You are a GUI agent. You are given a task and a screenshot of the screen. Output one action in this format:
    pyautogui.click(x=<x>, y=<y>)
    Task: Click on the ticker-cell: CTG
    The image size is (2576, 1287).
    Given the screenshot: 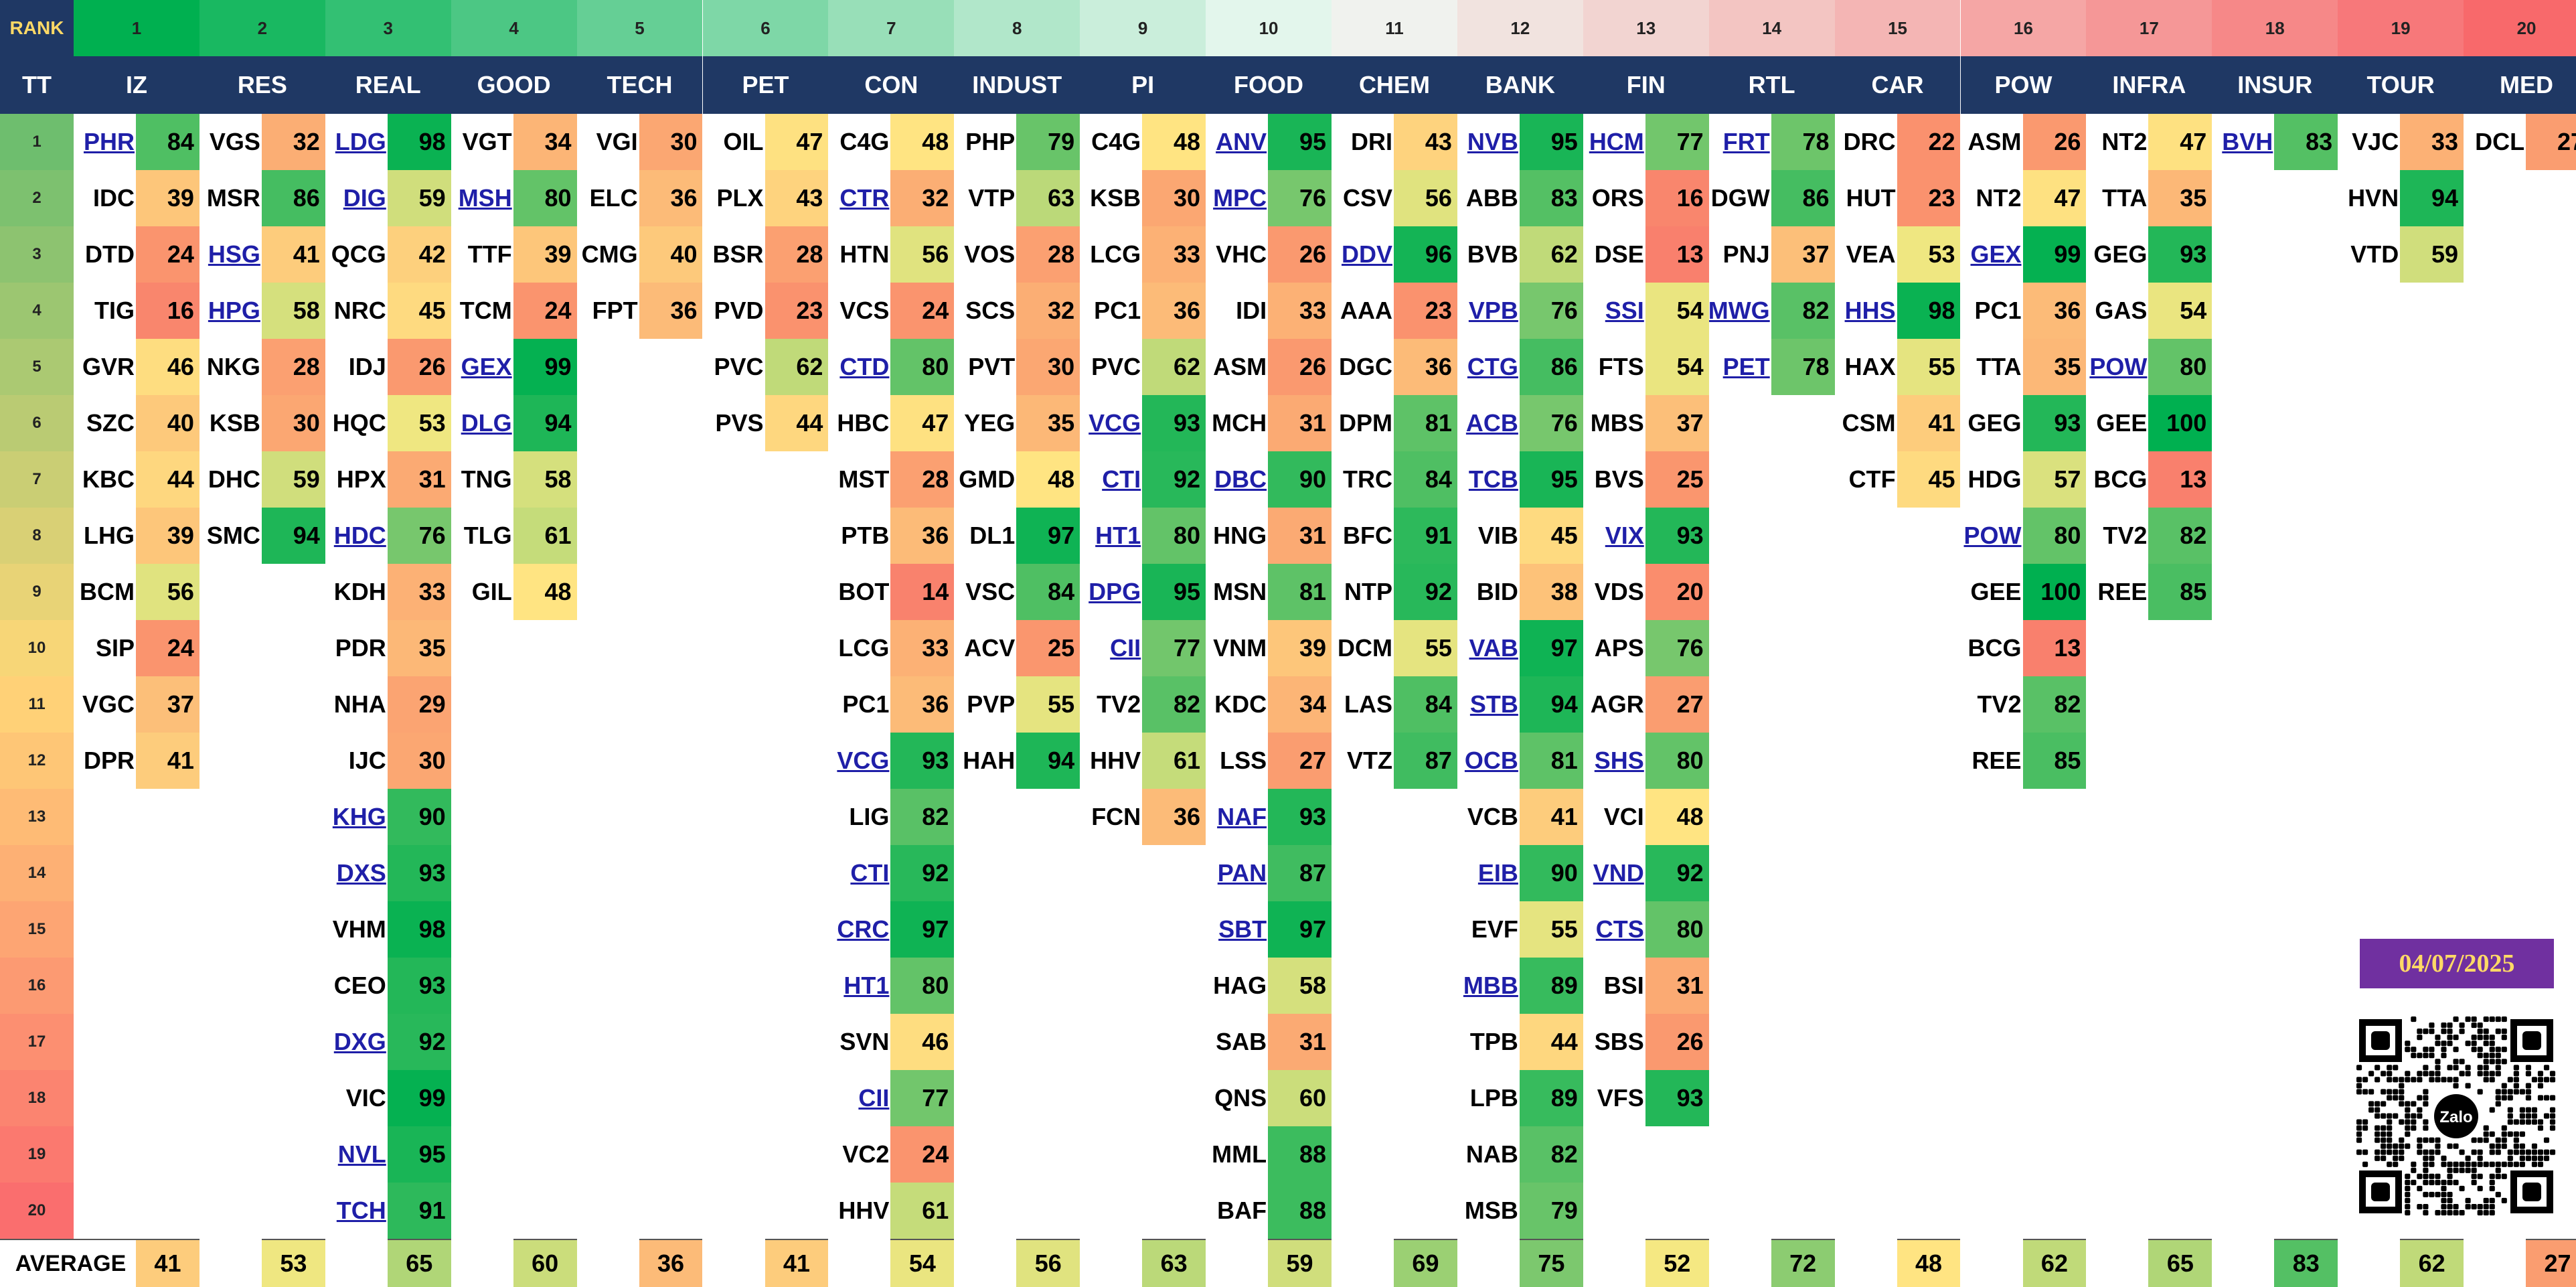 What is the action you would take?
    pyautogui.click(x=1493, y=366)
    